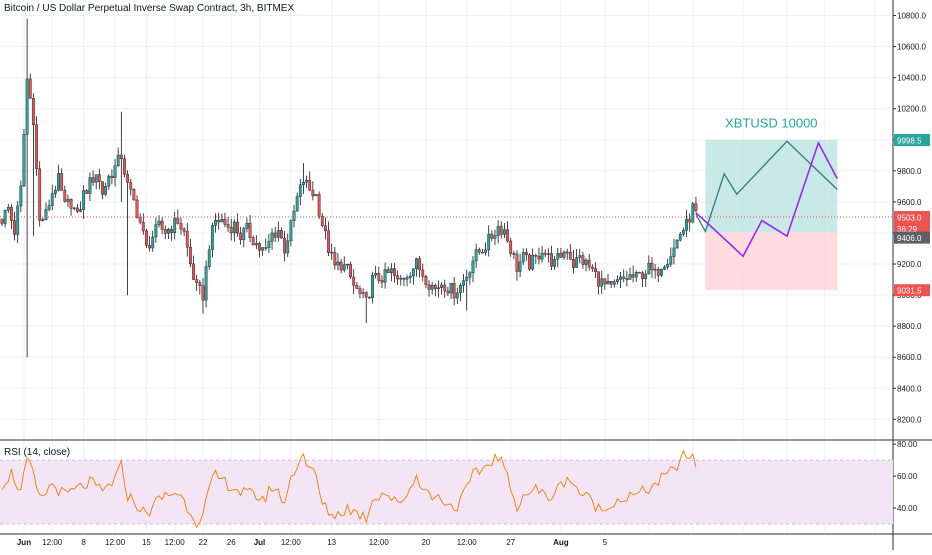 The image size is (932, 555). What do you see at coordinates (907, 508) in the screenshot?
I see `rsi-tick-label: 40.00` at bounding box center [907, 508].